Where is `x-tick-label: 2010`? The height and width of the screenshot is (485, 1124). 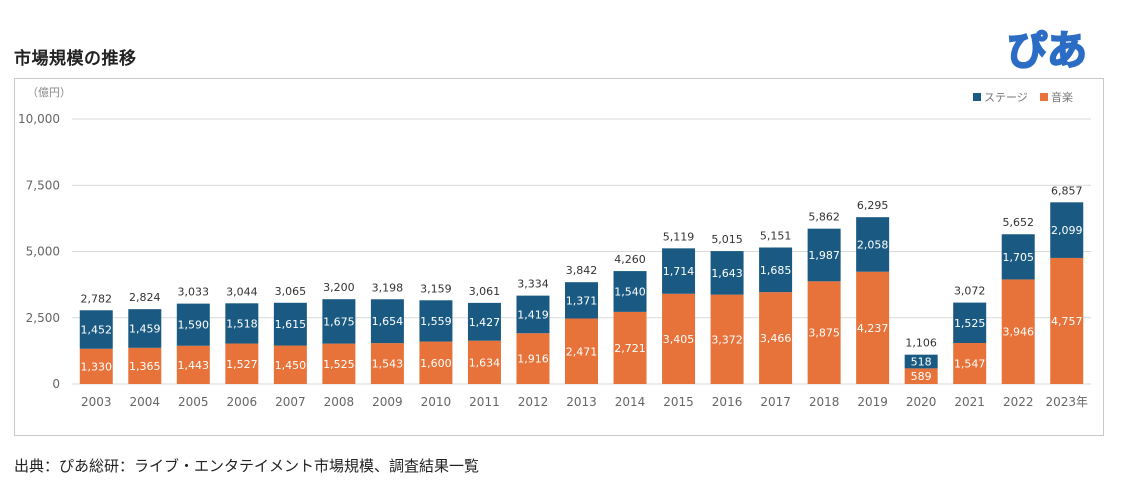 x-tick-label: 2010 is located at coordinates (436, 402).